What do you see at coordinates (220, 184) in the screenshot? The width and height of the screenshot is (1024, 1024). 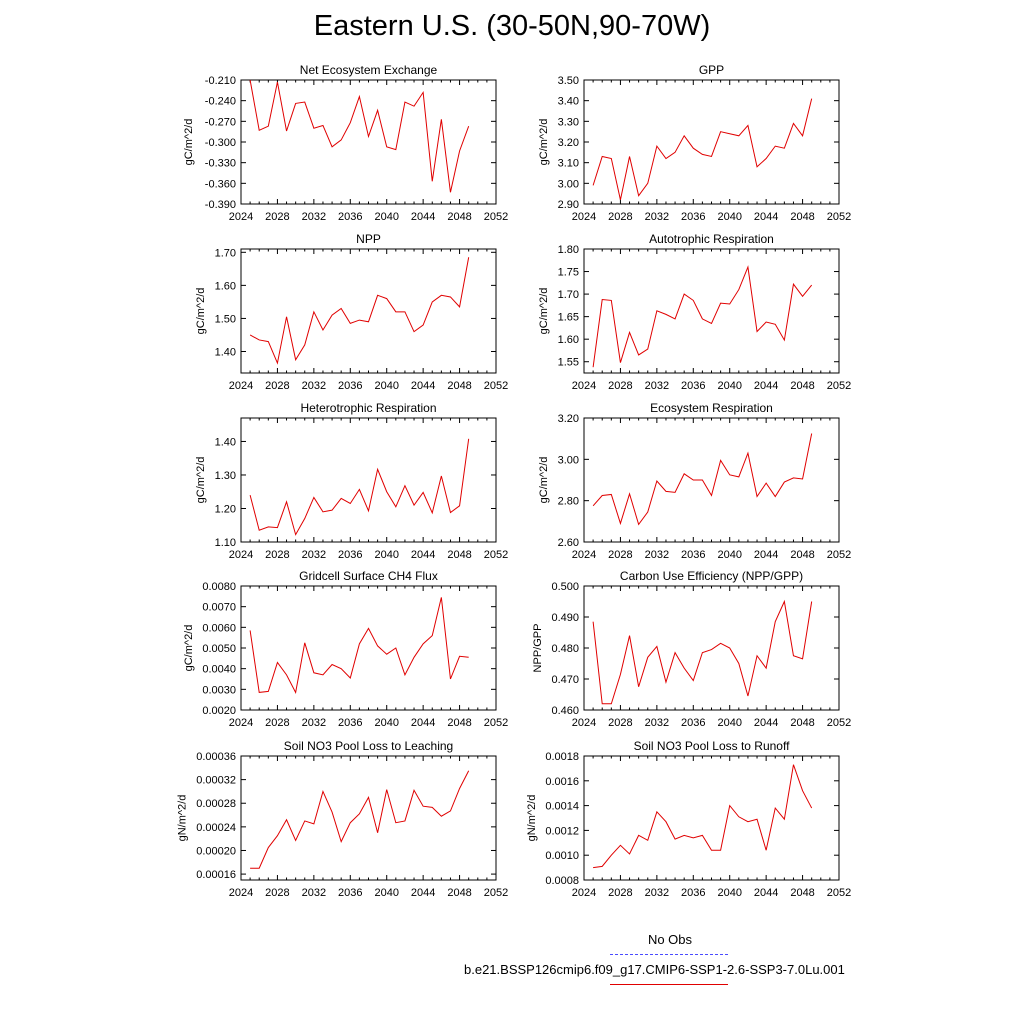 I see `y-tick-label: -0.360` at bounding box center [220, 184].